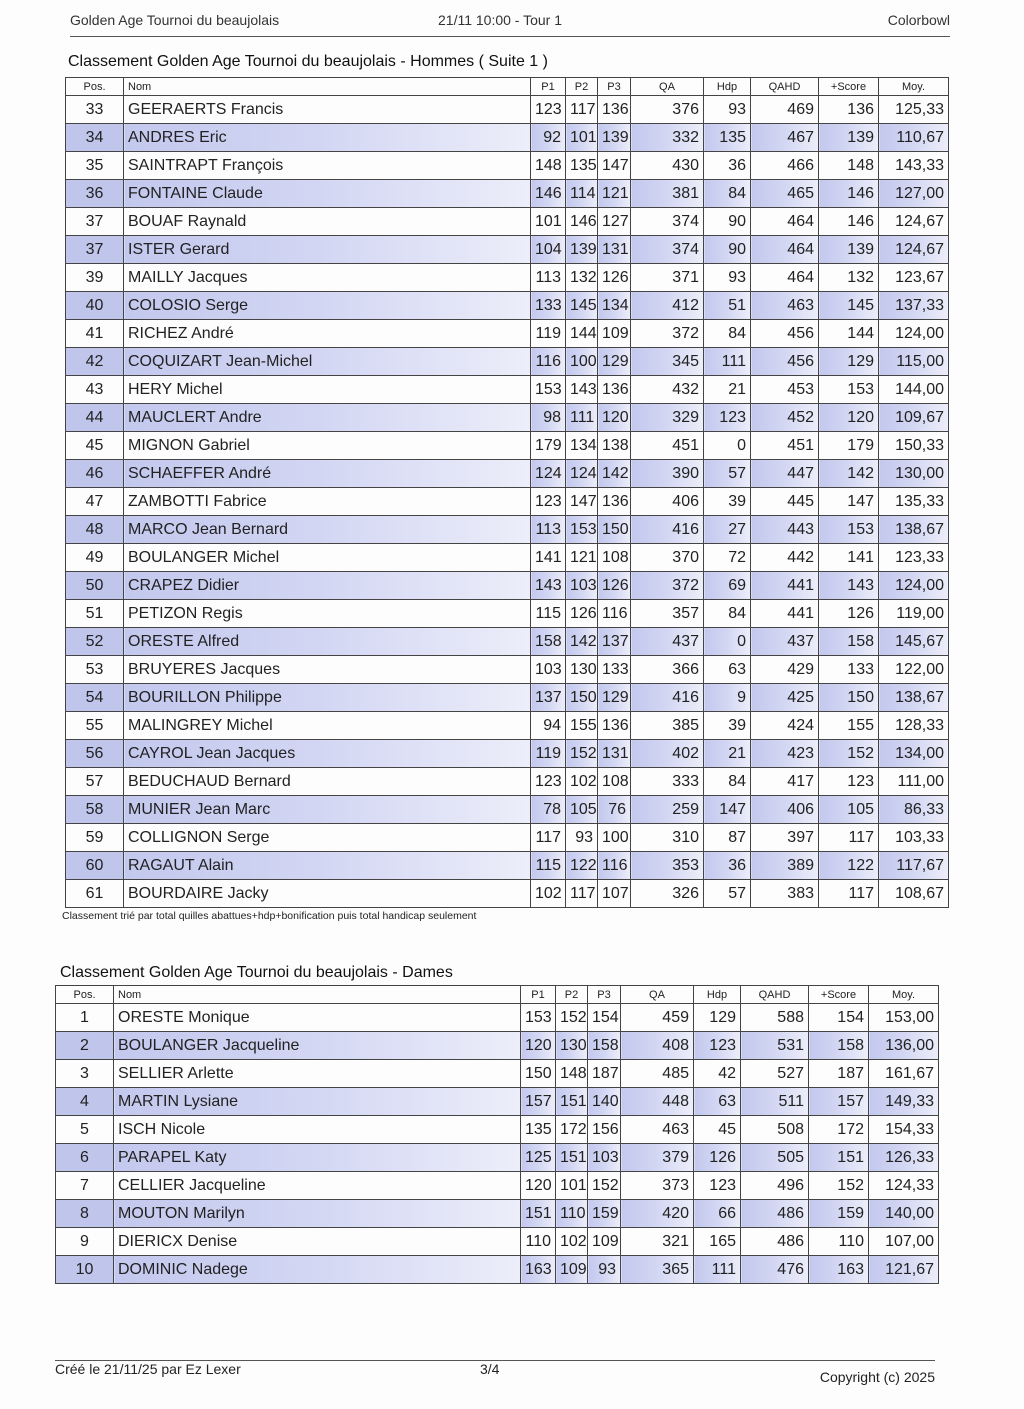 This screenshot has width=1024, height=1409. What do you see at coordinates (327, 557) in the screenshot?
I see `cell-name: BOULANGER Michel` at bounding box center [327, 557].